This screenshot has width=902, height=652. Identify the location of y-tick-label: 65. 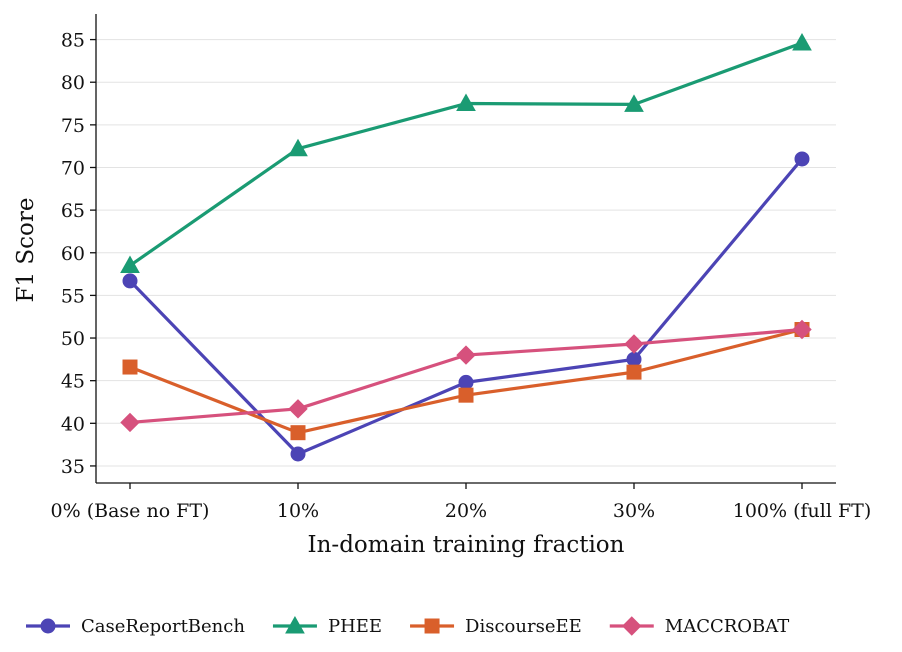
(73, 211).